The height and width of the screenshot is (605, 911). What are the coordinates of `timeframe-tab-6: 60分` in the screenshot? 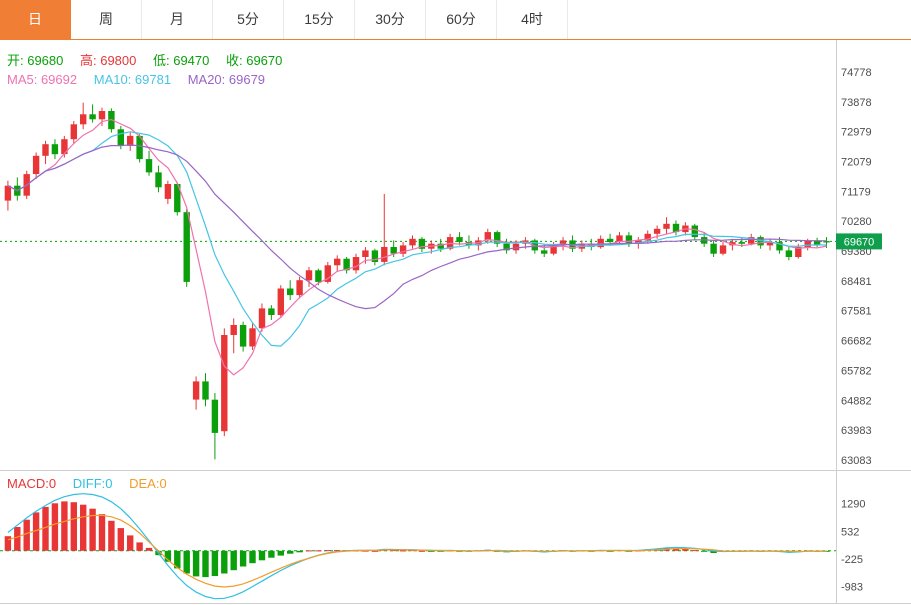 It's located at (461, 19).